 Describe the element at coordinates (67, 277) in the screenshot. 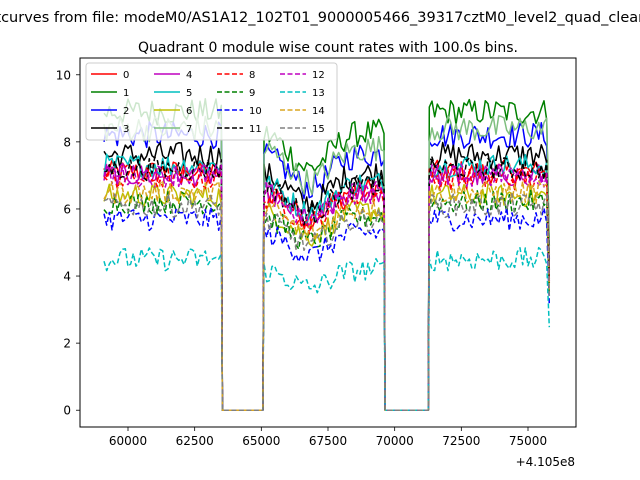

I see `y-tick-label: 4` at that location.